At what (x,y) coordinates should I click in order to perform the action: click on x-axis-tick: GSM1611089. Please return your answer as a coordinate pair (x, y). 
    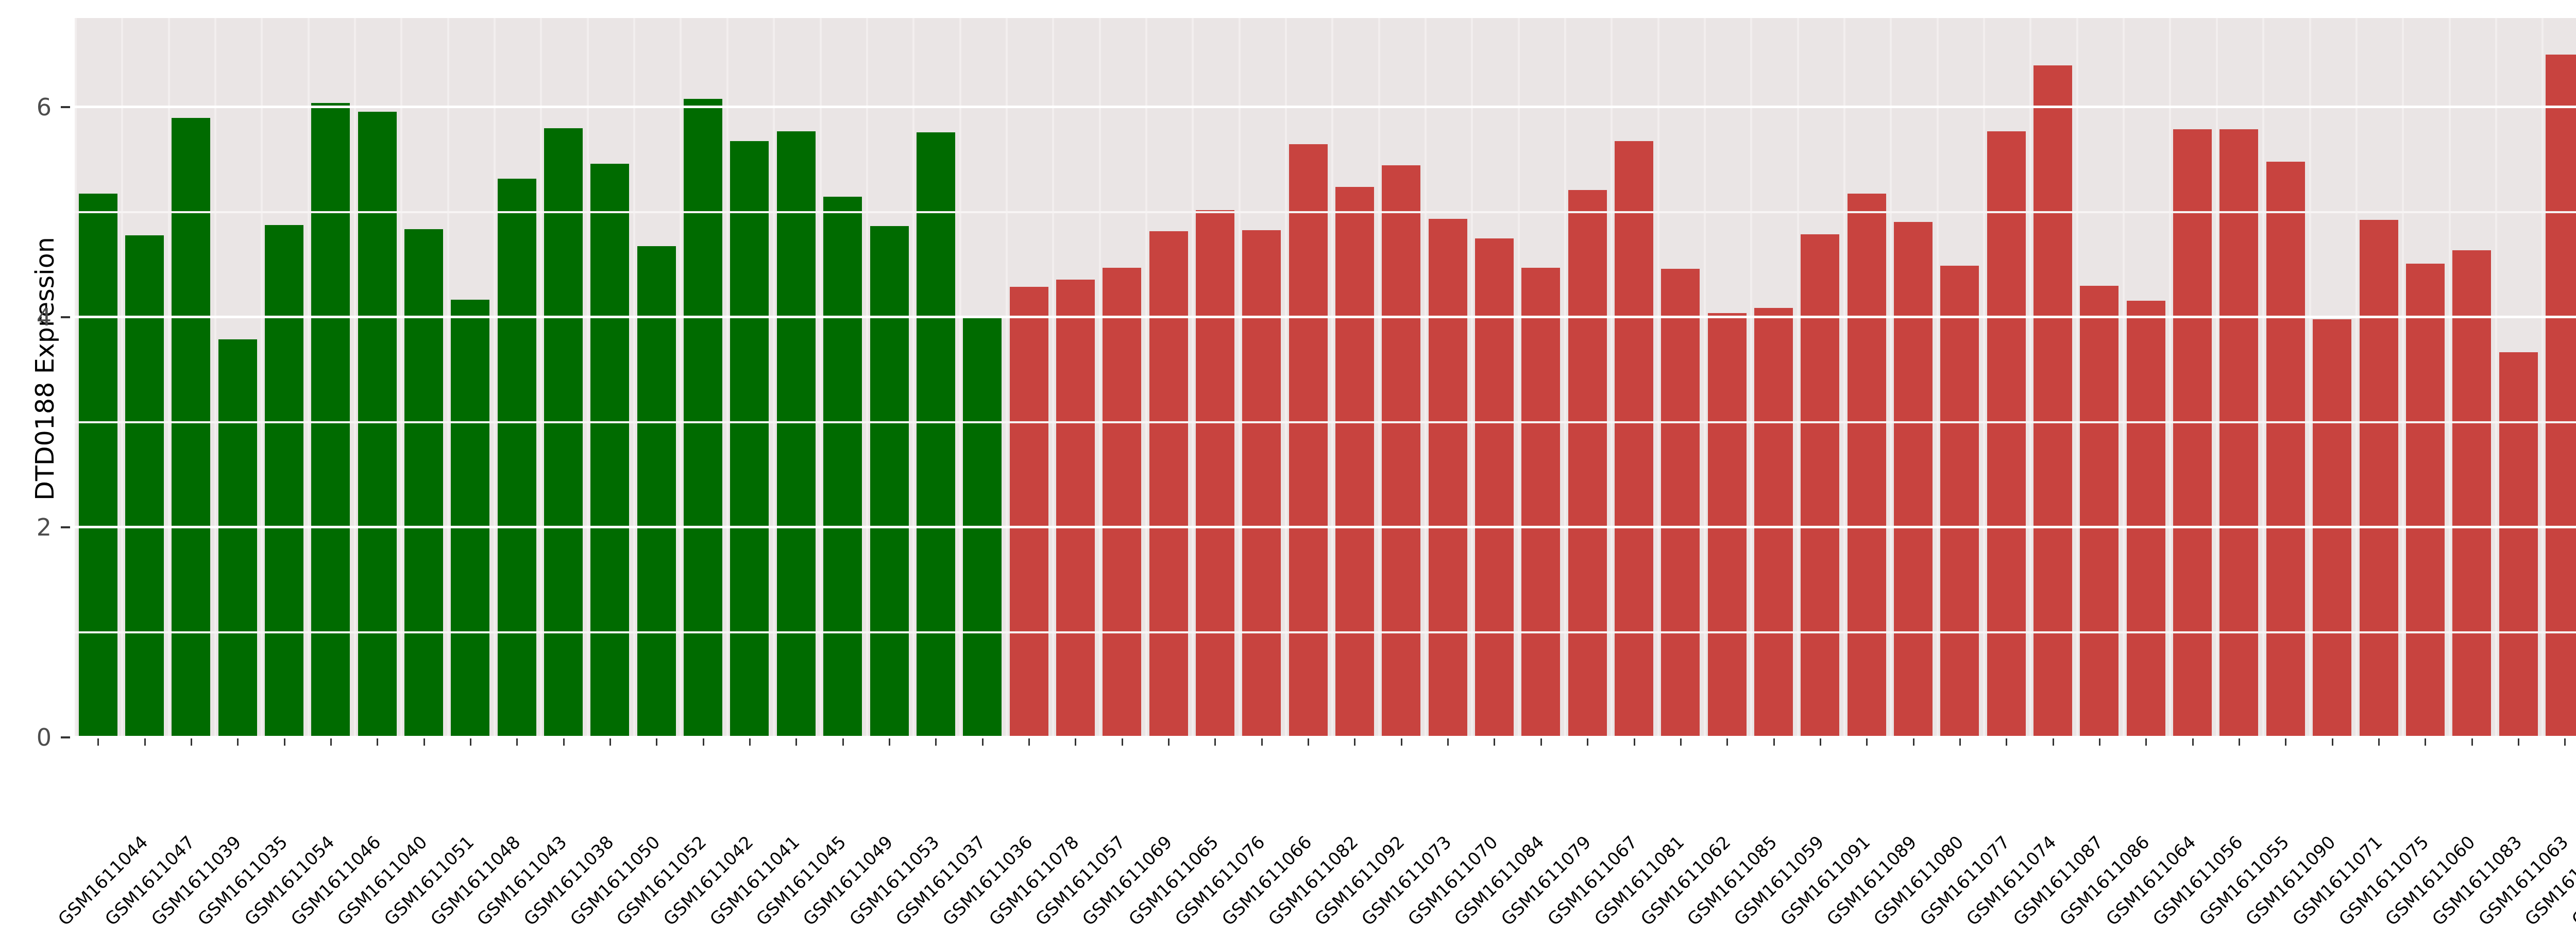
    Looking at the image, I should click on (1872, 833).